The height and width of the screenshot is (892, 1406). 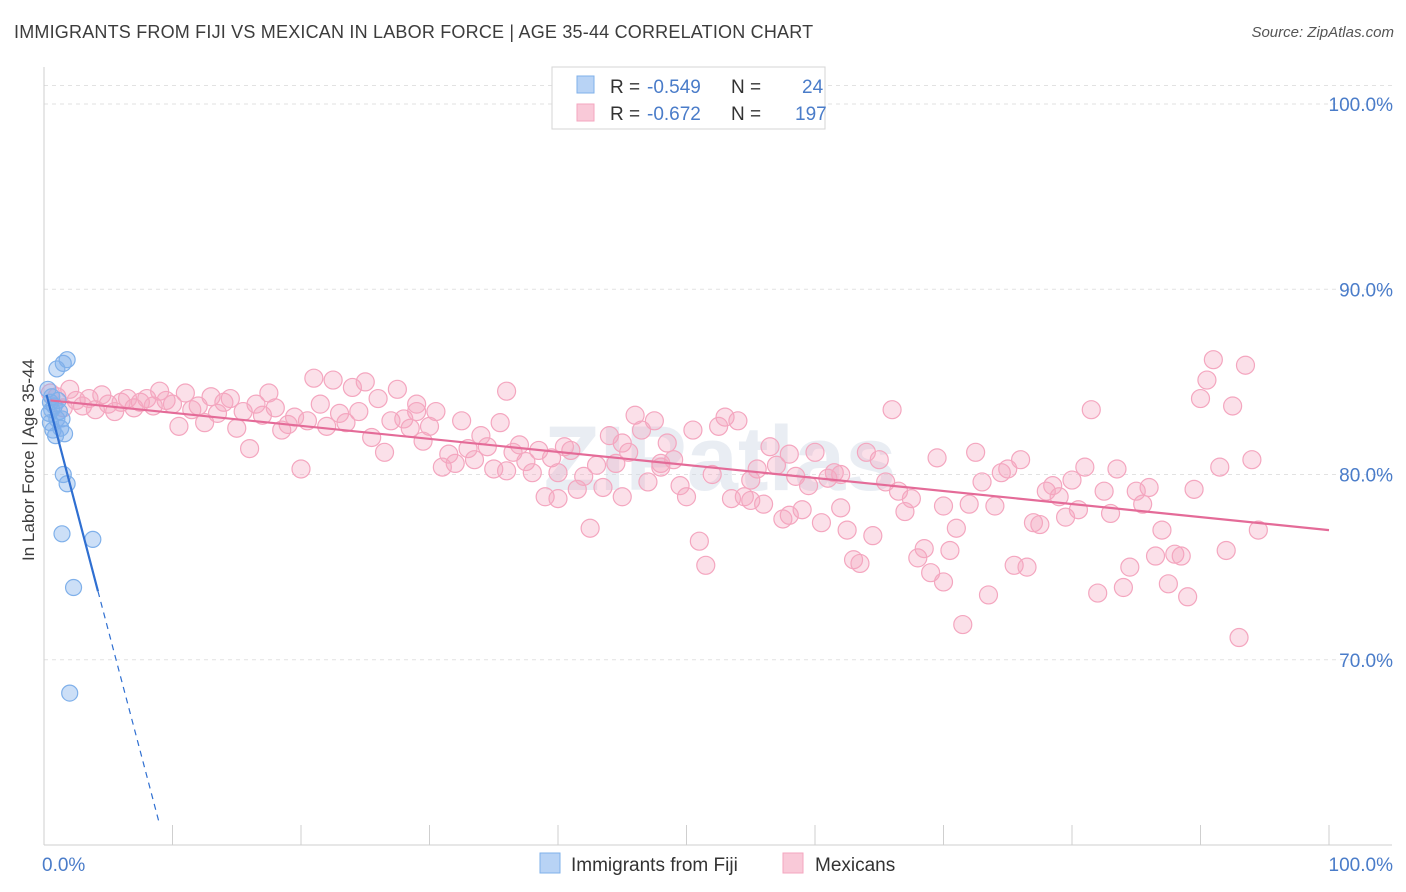 What do you see at coordinates (1361, 105) in the screenshot?
I see `y-tick-label-3: 100.0%` at bounding box center [1361, 105].